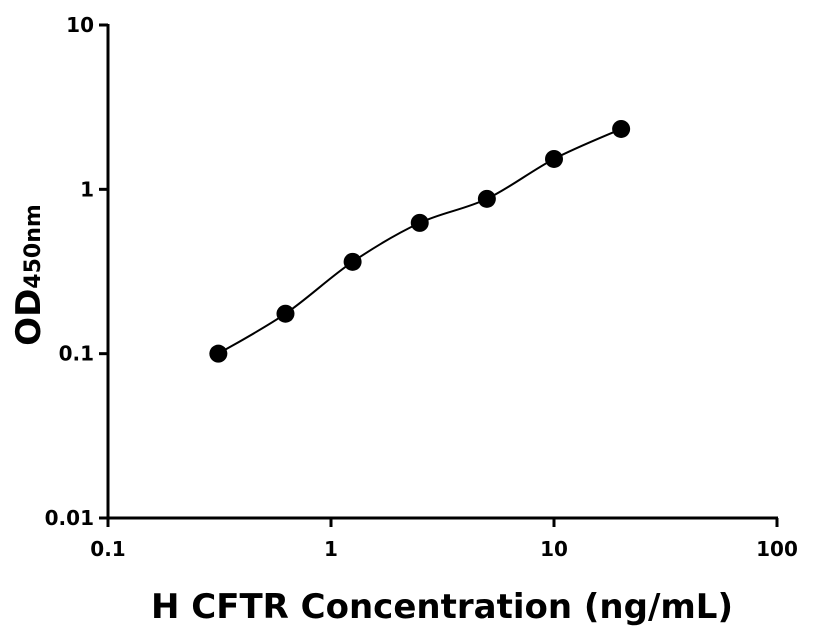 The height and width of the screenshot is (640, 816). Describe the element at coordinates (442, 607) in the screenshot. I see `x-axis-label: H CFTR Concentration (ng/mL)` at that location.